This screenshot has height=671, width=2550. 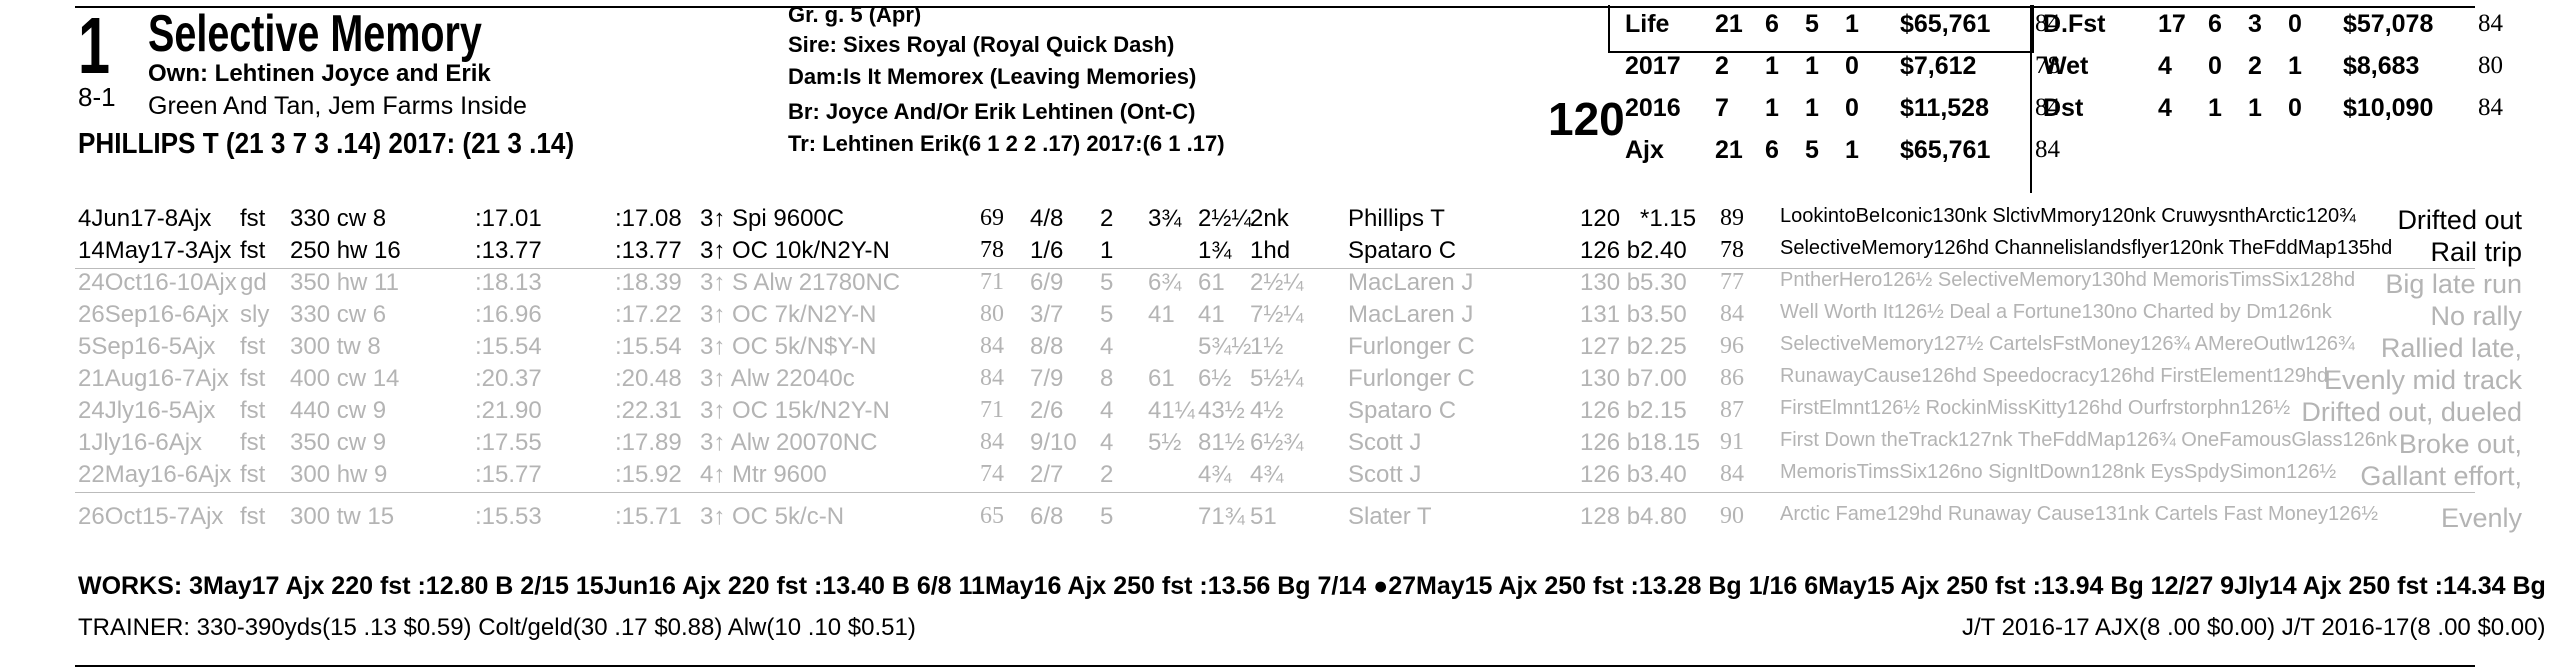 What do you see at coordinates (648, 474) in the screenshot?
I see `pp-f2: :15.92` at bounding box center [648, 474].